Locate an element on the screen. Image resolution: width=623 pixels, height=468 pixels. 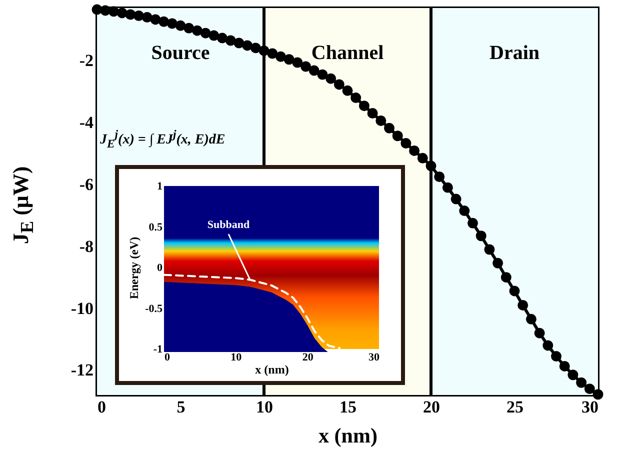
y-tick-label: -12 is located at coordinates (82, 370).